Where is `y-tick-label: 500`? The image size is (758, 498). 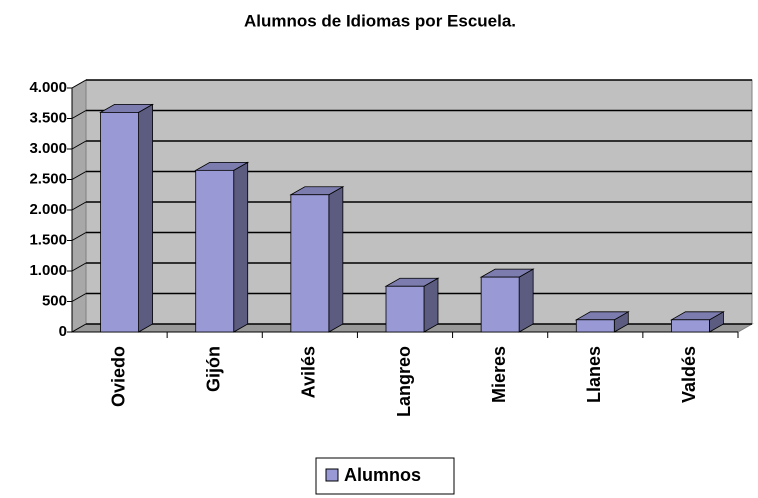 y-tick-label: 500 is located at coordinates (54, 300).